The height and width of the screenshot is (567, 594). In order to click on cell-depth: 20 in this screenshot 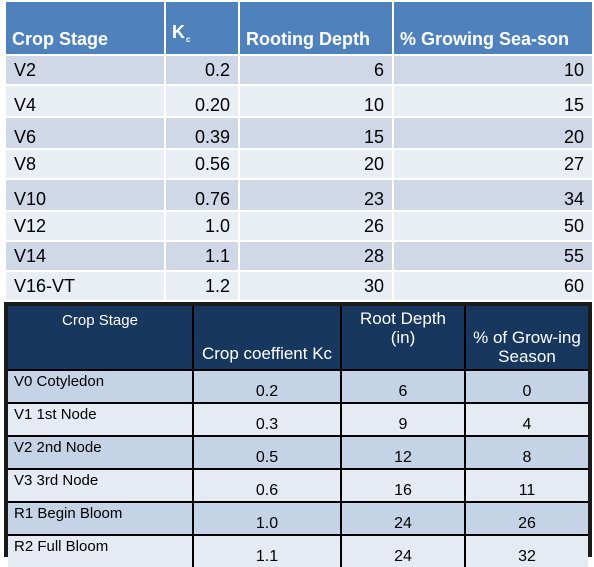, I will do `click(317, 163)`.